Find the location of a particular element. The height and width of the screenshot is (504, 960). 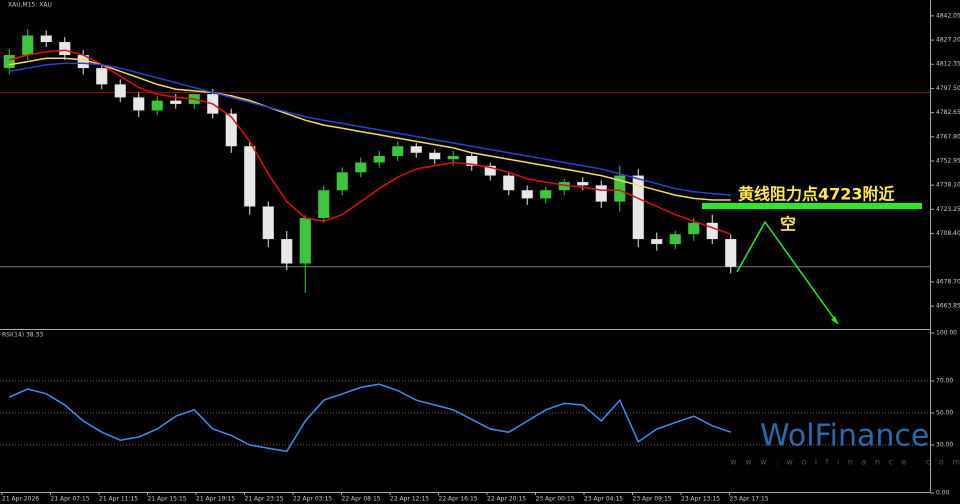

x-tick-label: 22 Apr 16:15 is located at coordinates (458, 499).